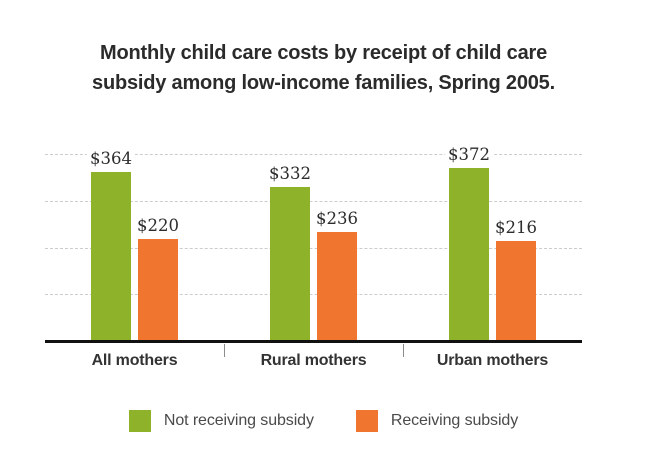 This screenshot has width=647, height=466. I want to click on legend-label-not-receiving-subsidy: Not receiving subsidy, so click(238, 420).